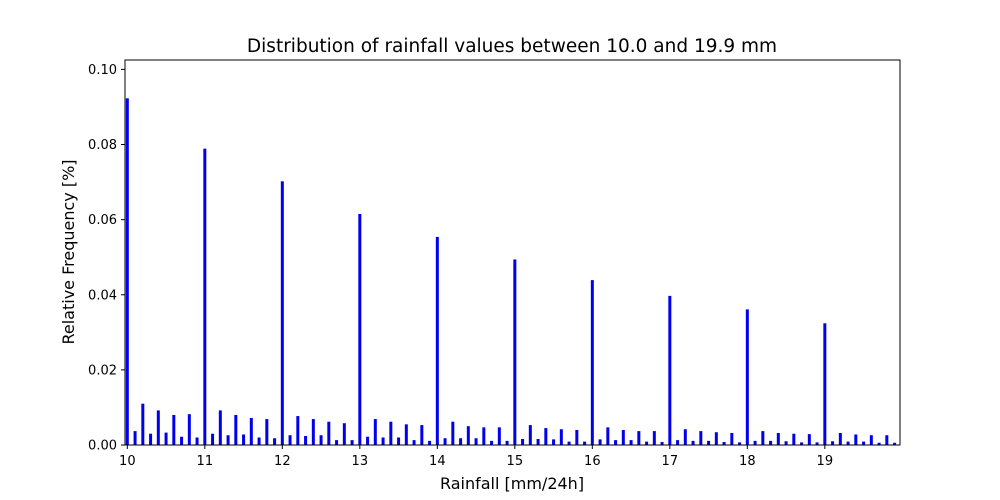 The width and height of the screenshot is (1000, 500). Describe the element at coordinates (437, 461) in the screenshot. I see `x-tick-label: 14` at that location.